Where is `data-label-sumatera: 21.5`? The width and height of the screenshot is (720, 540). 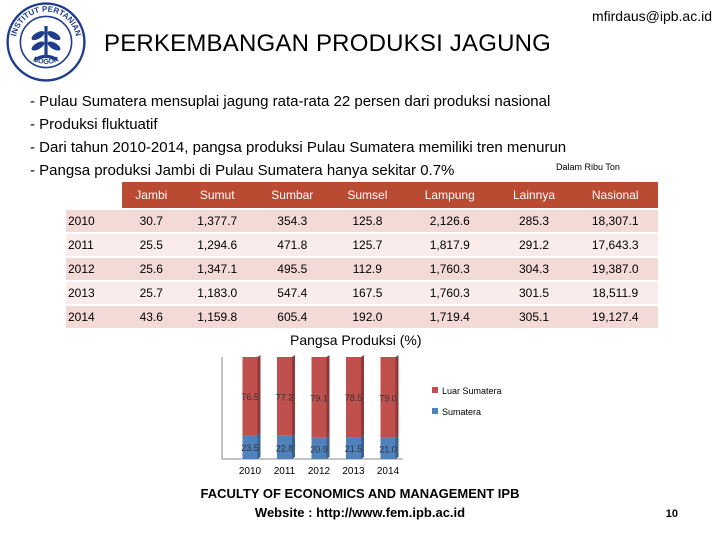 data-label-sumatera: 21.5 is located at coordinates (354, 449).